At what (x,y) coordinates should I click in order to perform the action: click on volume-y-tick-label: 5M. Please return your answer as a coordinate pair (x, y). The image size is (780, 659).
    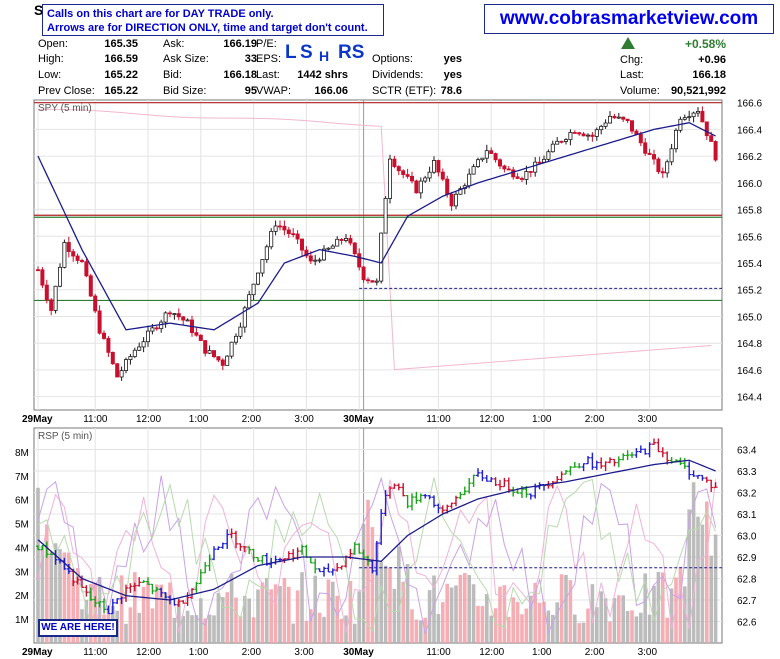
    Looking at the image, I should click on (22, 525).